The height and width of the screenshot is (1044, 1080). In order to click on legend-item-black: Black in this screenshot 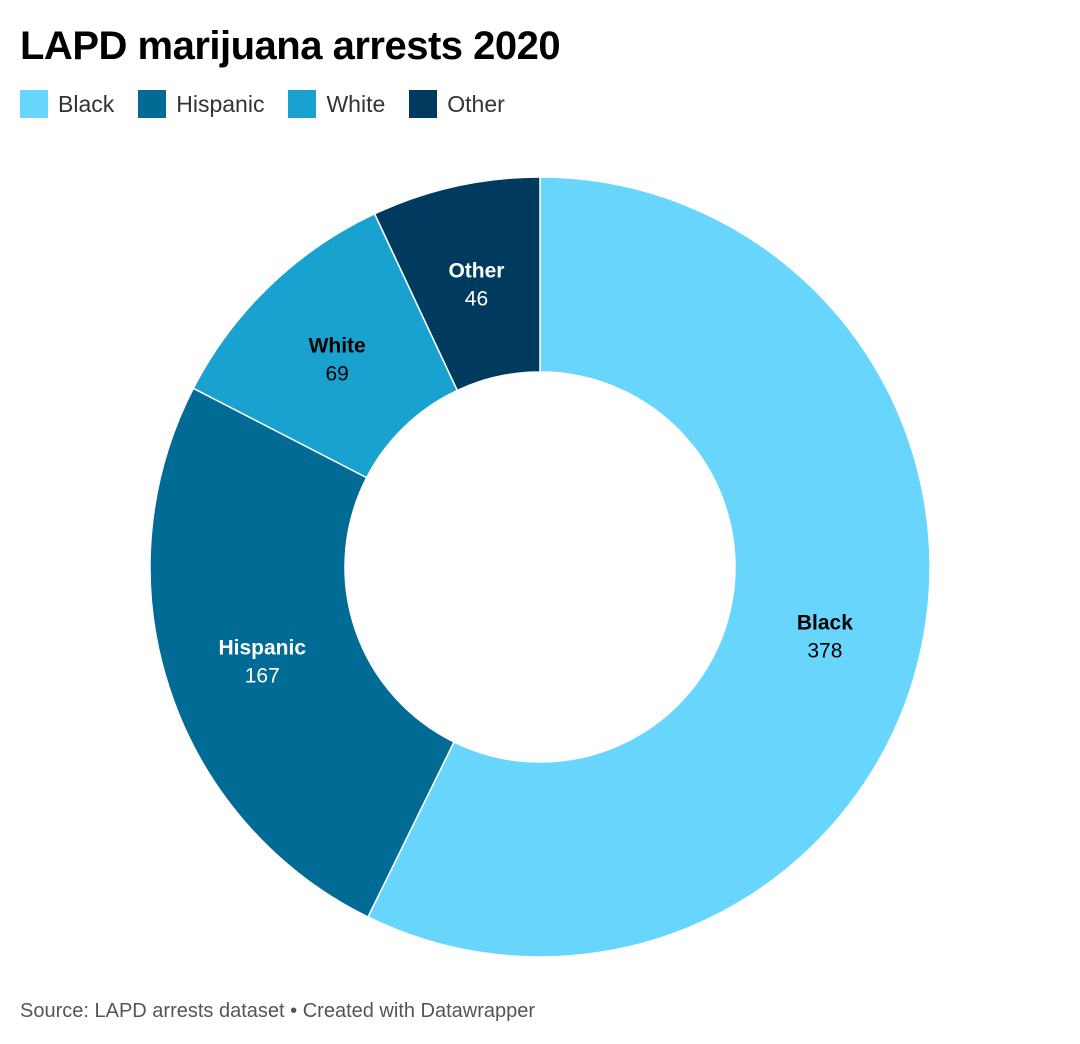, I will do `click(67, 104)`.